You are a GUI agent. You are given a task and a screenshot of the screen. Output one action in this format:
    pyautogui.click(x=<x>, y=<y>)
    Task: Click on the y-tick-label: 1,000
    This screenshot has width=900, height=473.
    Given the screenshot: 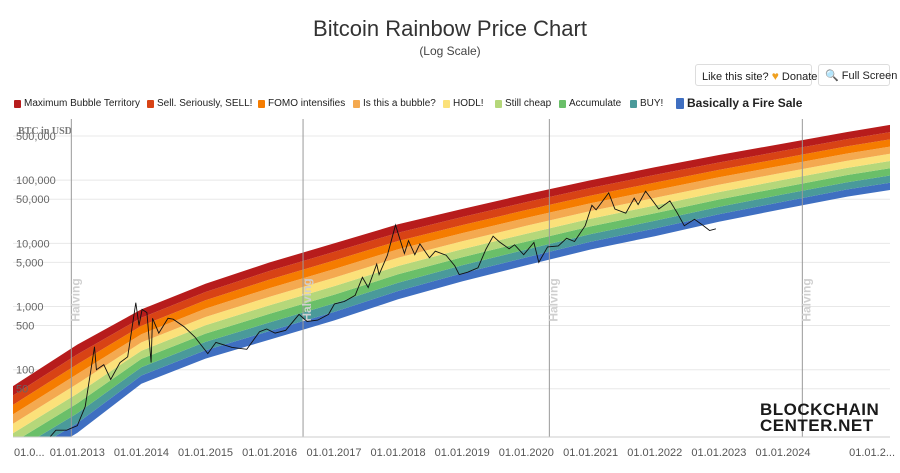 What is the action you would take?
    pyautogui.click(x=30, y=308)
    